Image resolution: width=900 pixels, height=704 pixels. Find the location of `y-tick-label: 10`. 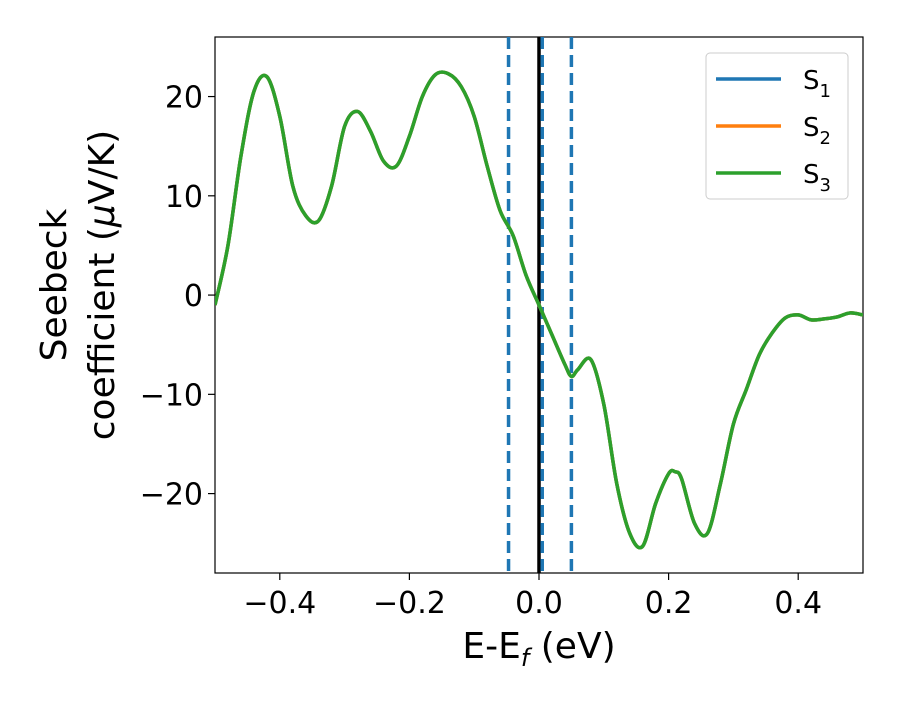

y-tick-label: 10 is located at coordinates (184, 197).